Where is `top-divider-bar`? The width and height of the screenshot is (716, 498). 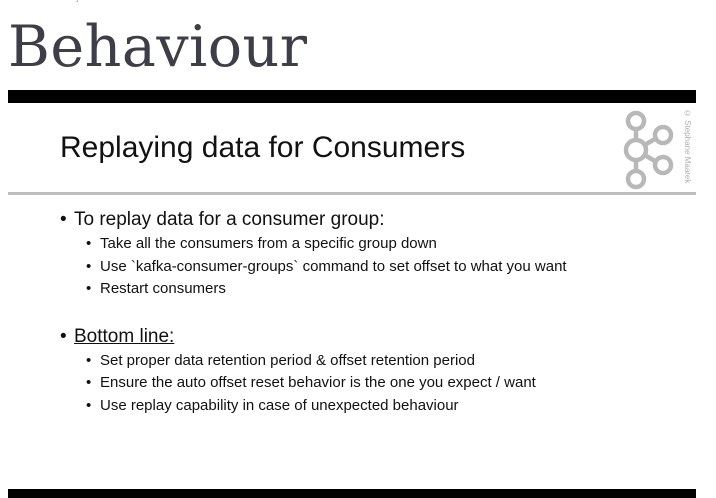 top-divider-bar is located at coordinates (352, 96).